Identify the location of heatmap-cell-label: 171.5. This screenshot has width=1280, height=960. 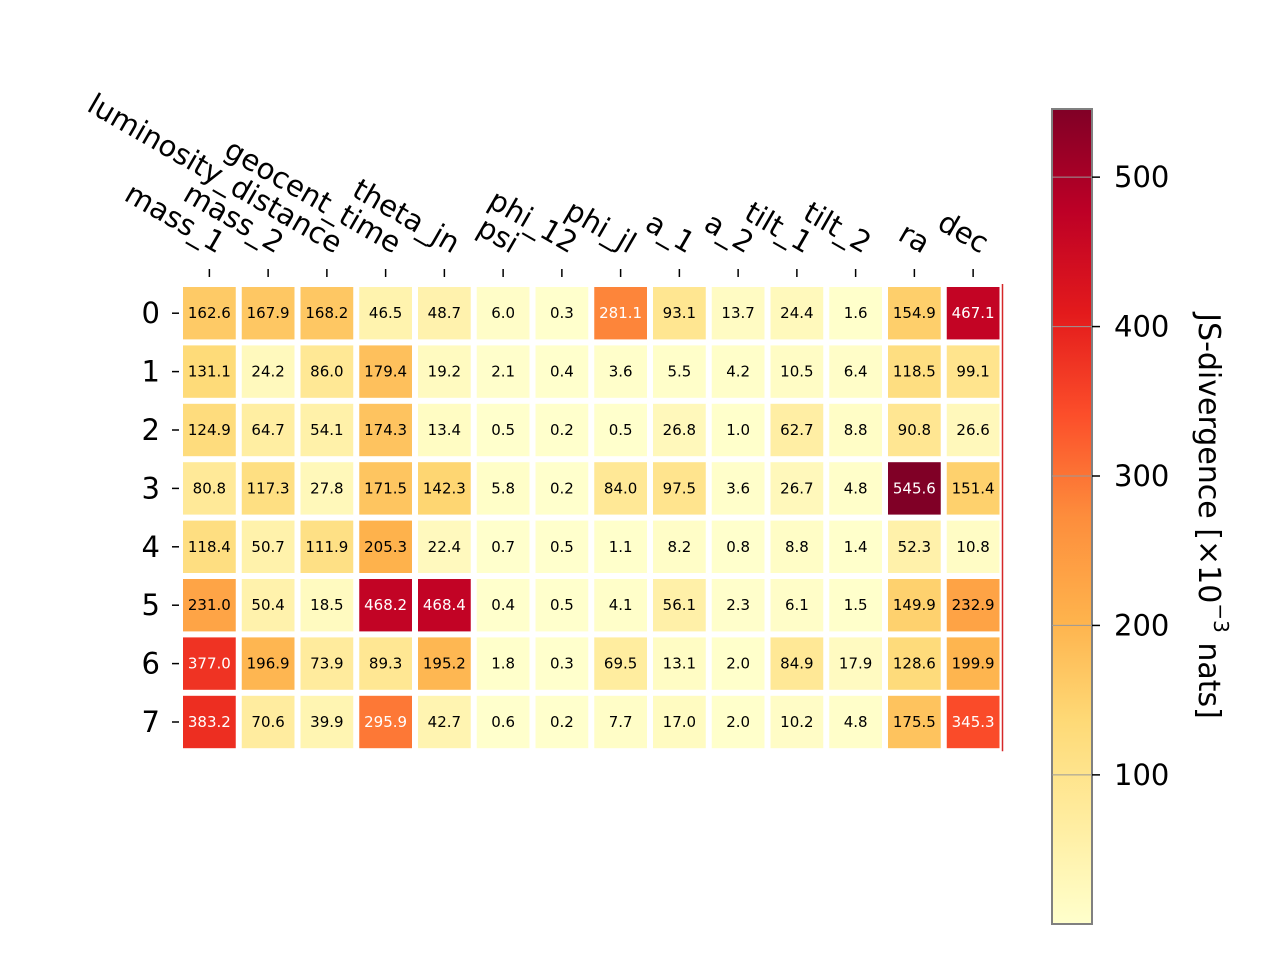
(385, 488).